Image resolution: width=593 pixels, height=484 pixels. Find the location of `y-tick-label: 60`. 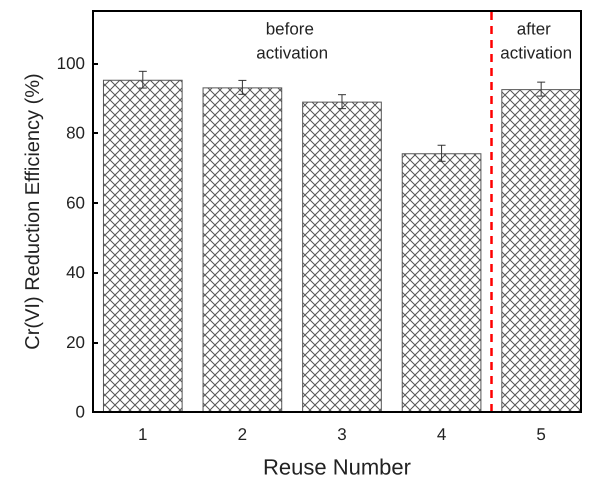

y-tick-label: 60 is located at coordinates (75, 202).